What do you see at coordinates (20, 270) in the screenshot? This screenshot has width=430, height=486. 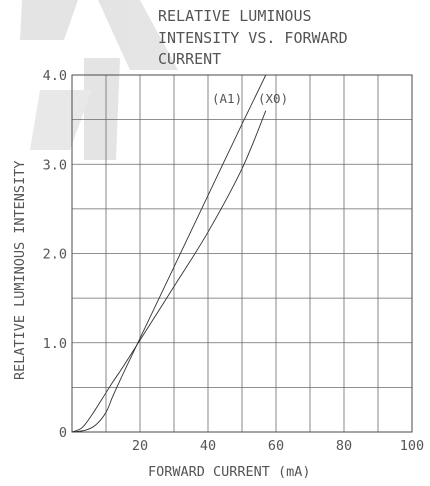 I see `y-axis-label: RELATIVE LUMINOUS INTENSITY` at bounding box center [20, 270].